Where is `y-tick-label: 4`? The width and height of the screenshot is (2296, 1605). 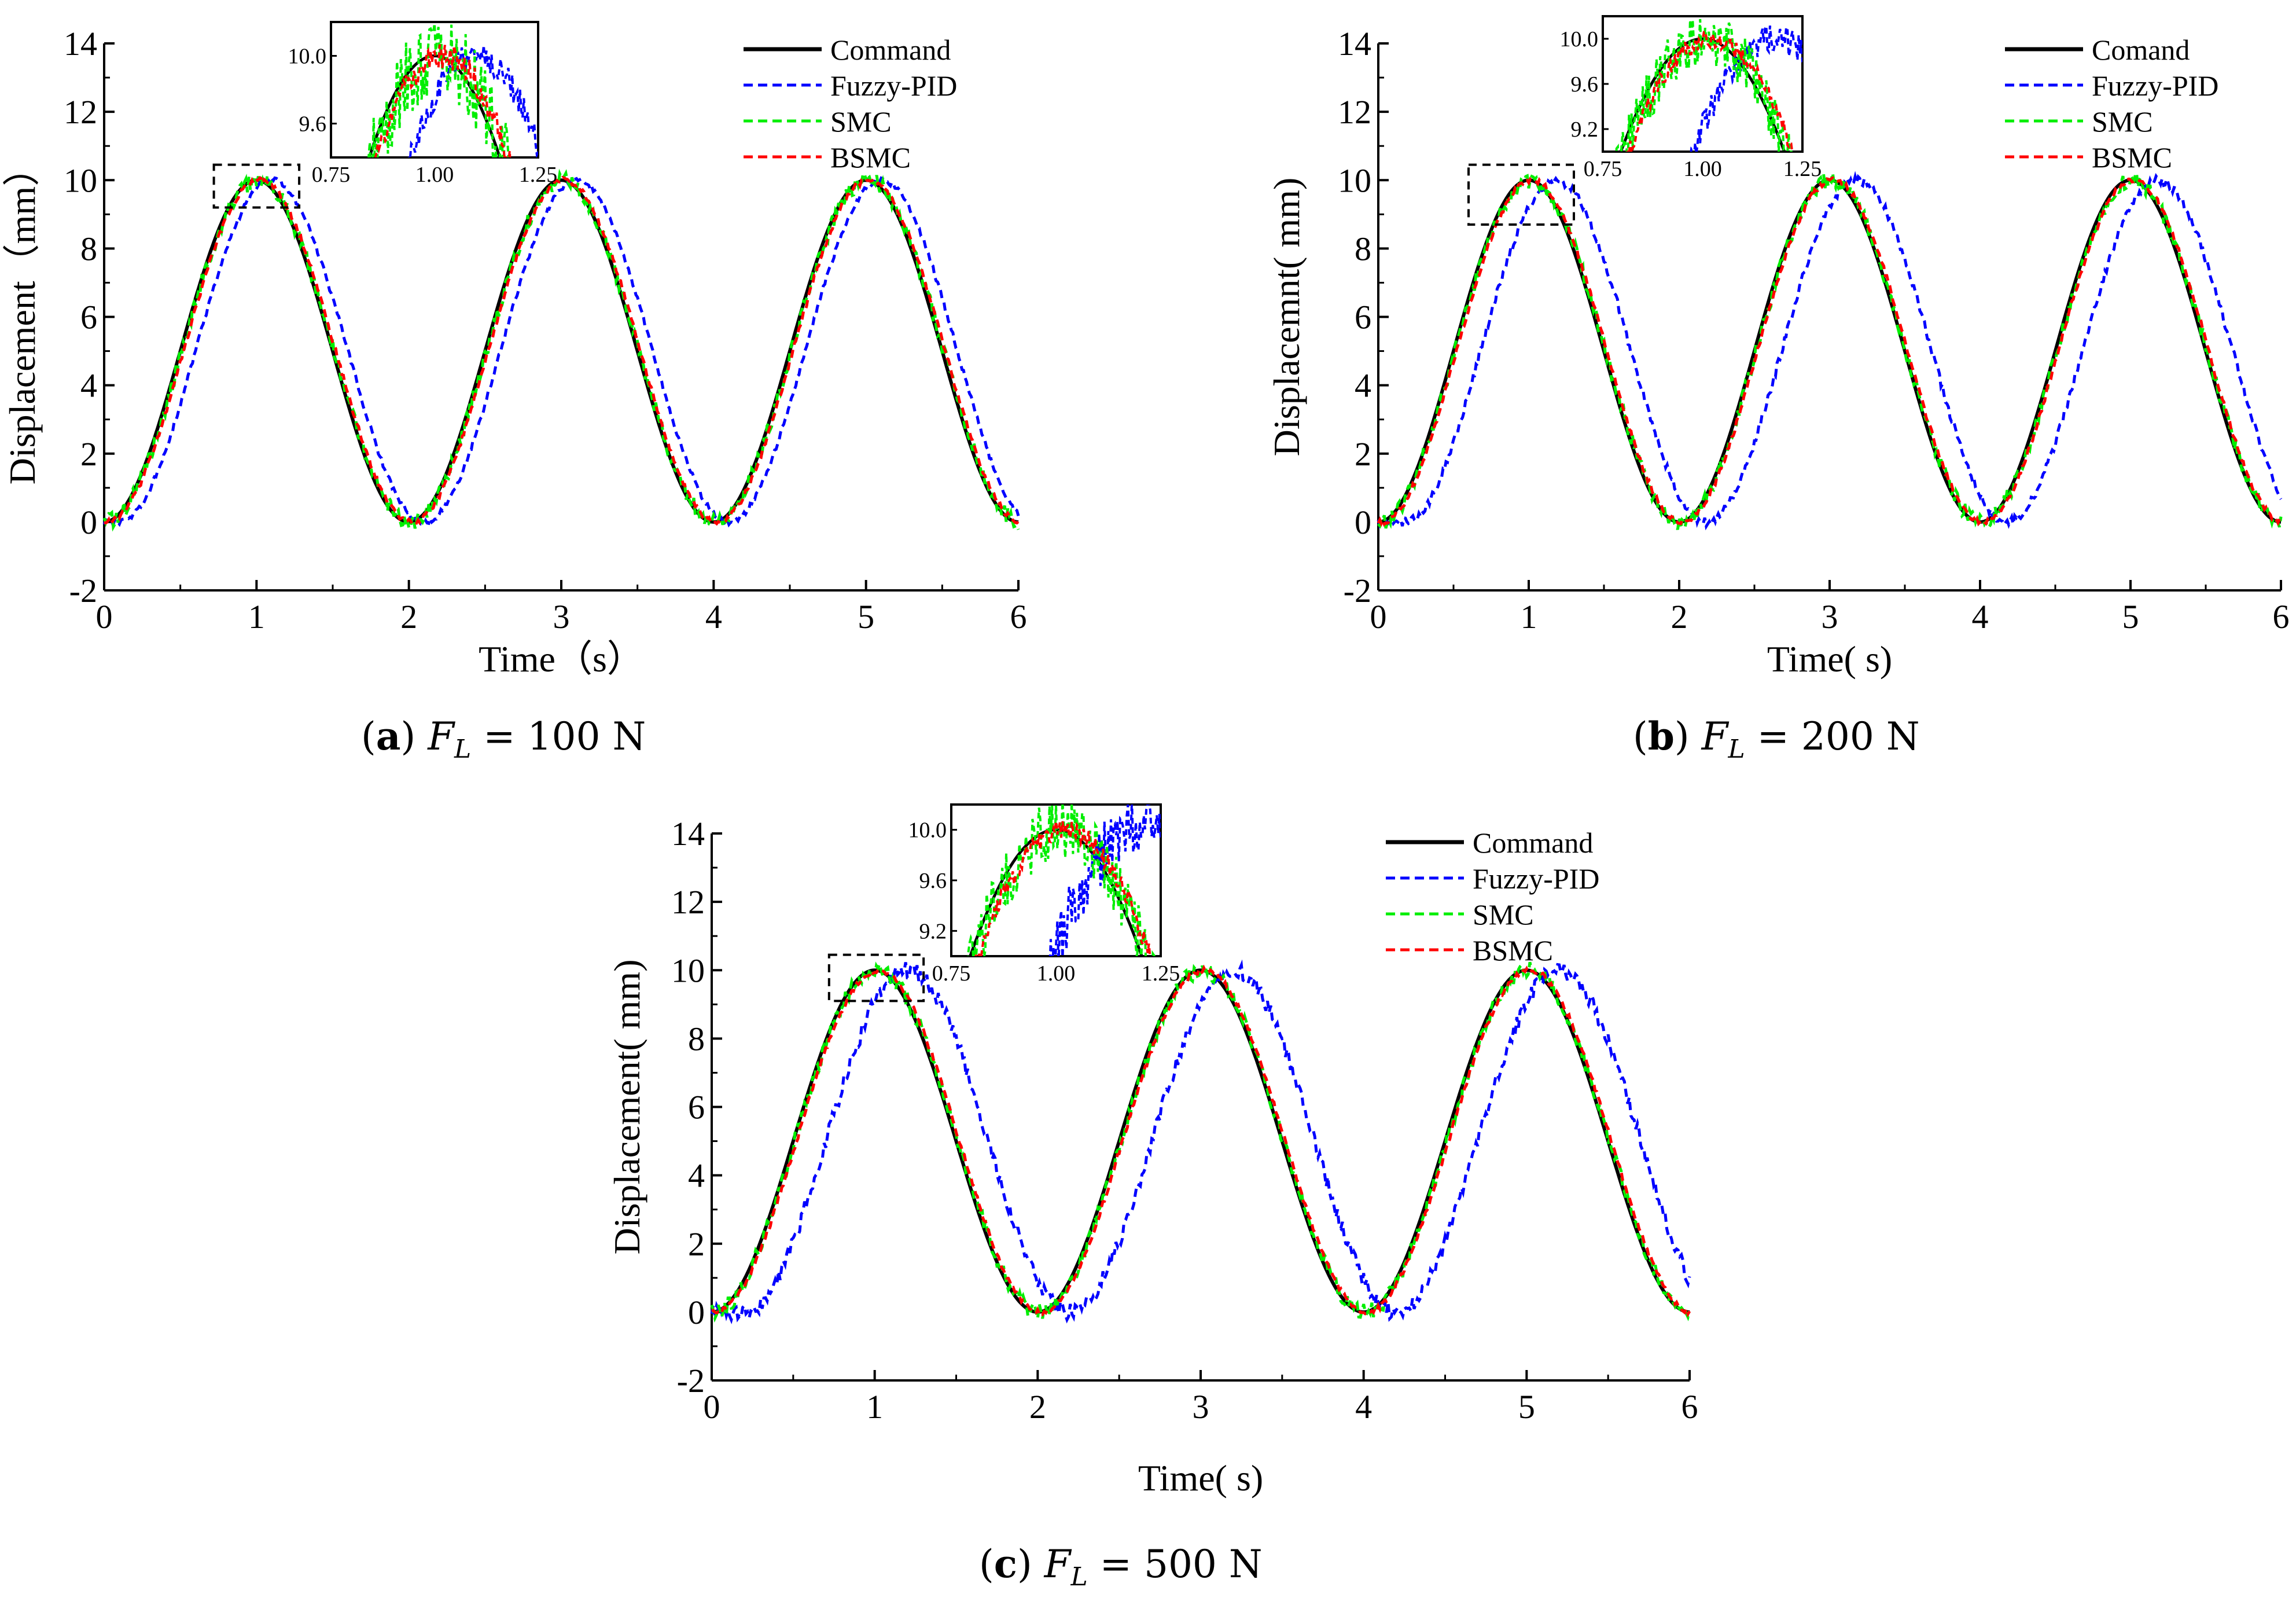
y-tick-label: 4 is located at coordinates (696, 1176).